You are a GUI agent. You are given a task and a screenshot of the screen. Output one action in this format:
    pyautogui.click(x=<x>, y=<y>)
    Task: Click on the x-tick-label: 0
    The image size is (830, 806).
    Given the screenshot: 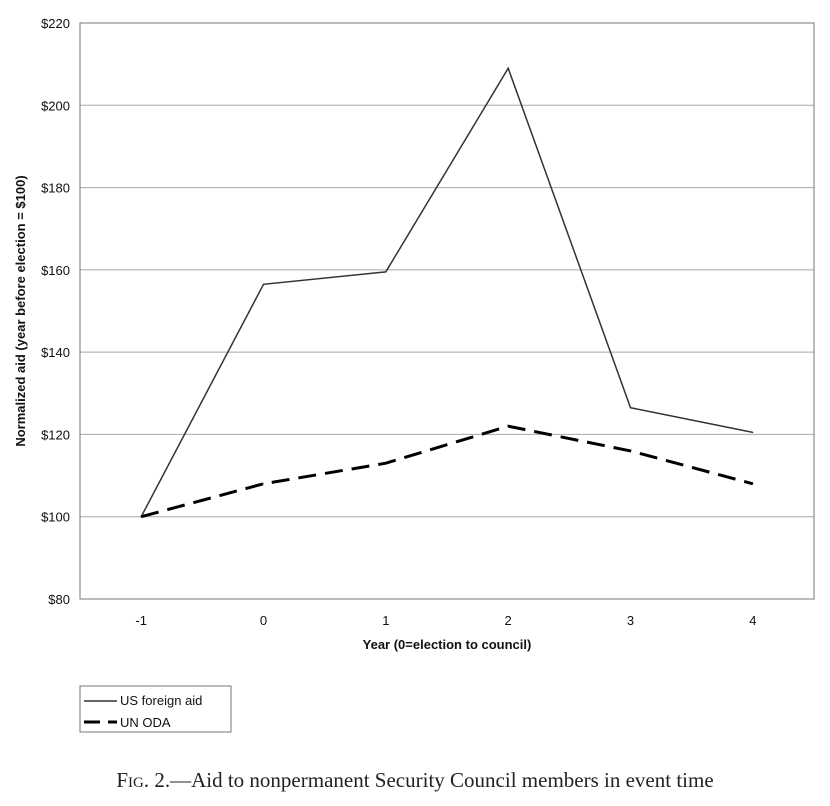 What is the action you would take?
    pyautogui.click(x=263, y=620)
    